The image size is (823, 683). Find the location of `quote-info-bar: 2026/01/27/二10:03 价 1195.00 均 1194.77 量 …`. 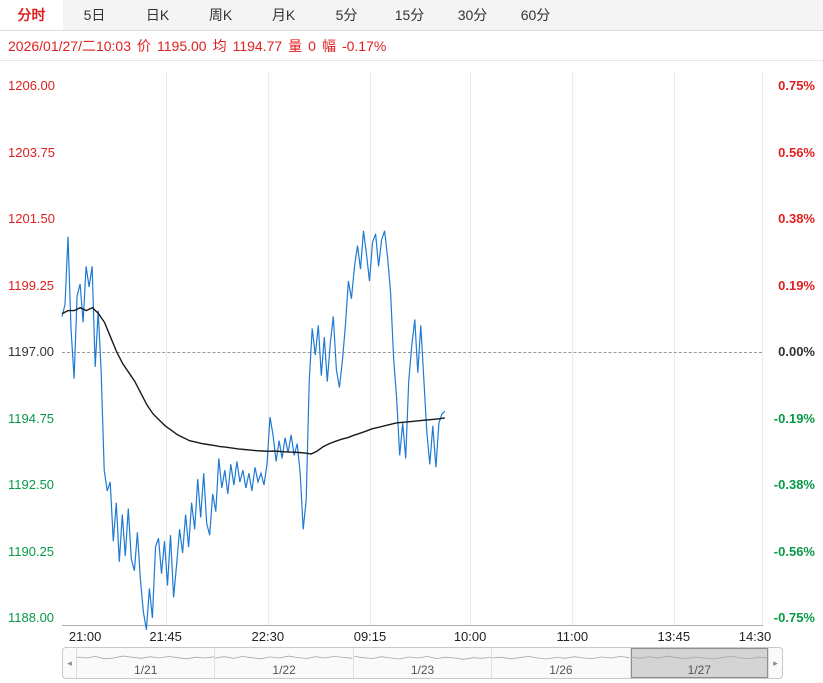

quote-info-bar: 2026/01/27/二10:03 价 1195.00 均 1194.77 量 … is located at coordinates (411, 46).